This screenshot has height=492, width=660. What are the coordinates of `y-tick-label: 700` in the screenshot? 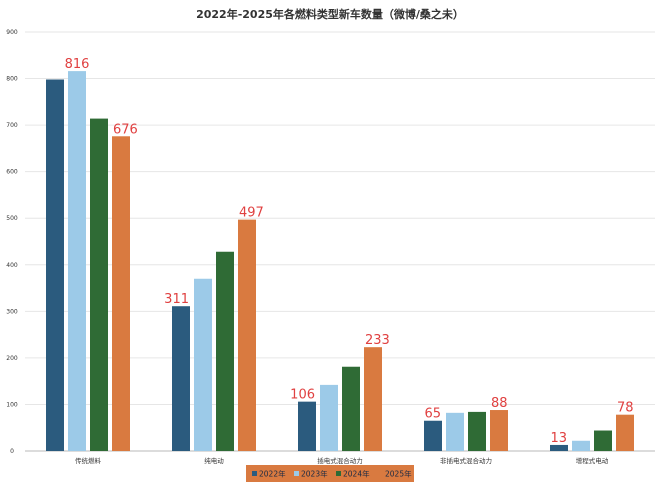 It's located at (12, 125).